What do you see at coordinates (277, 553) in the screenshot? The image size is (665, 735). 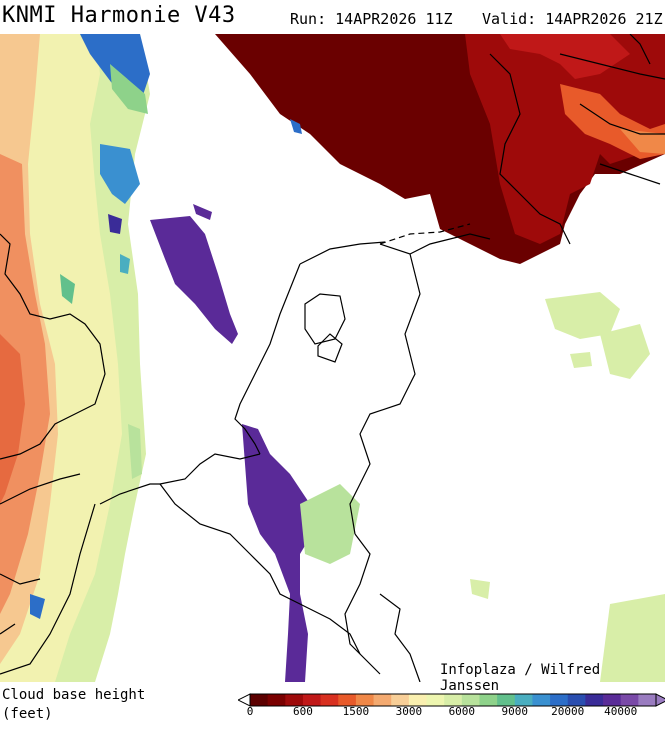 I see `cloud-field-south-band` at bounding box center [277, 553].